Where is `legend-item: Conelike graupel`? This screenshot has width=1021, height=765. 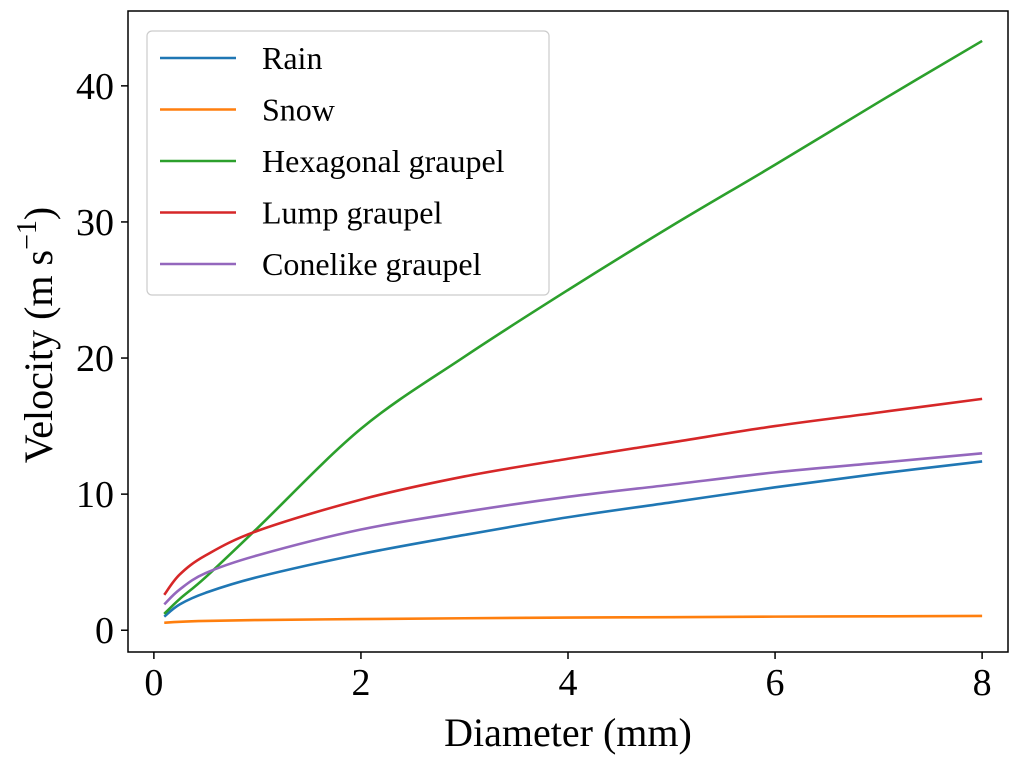
legend-item: Conelike graupel is located at coordinates (321, 264).